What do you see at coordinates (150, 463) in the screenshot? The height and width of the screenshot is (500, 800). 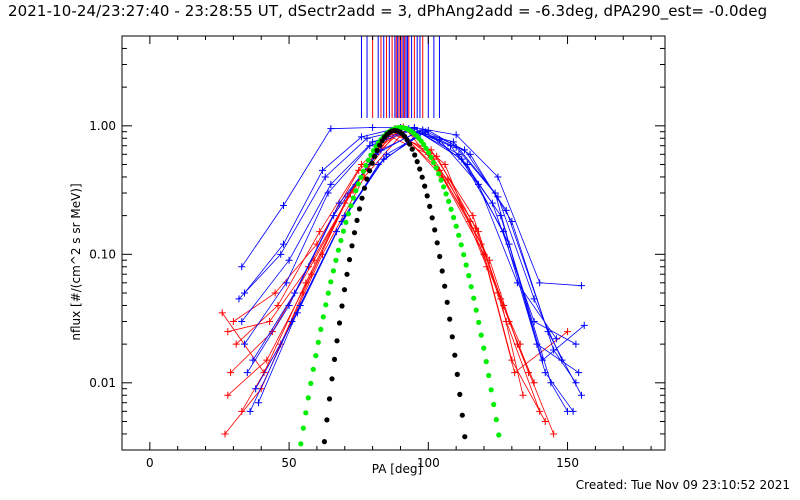 I see `x-tick-label: 0` at bounding box center [150, 463].